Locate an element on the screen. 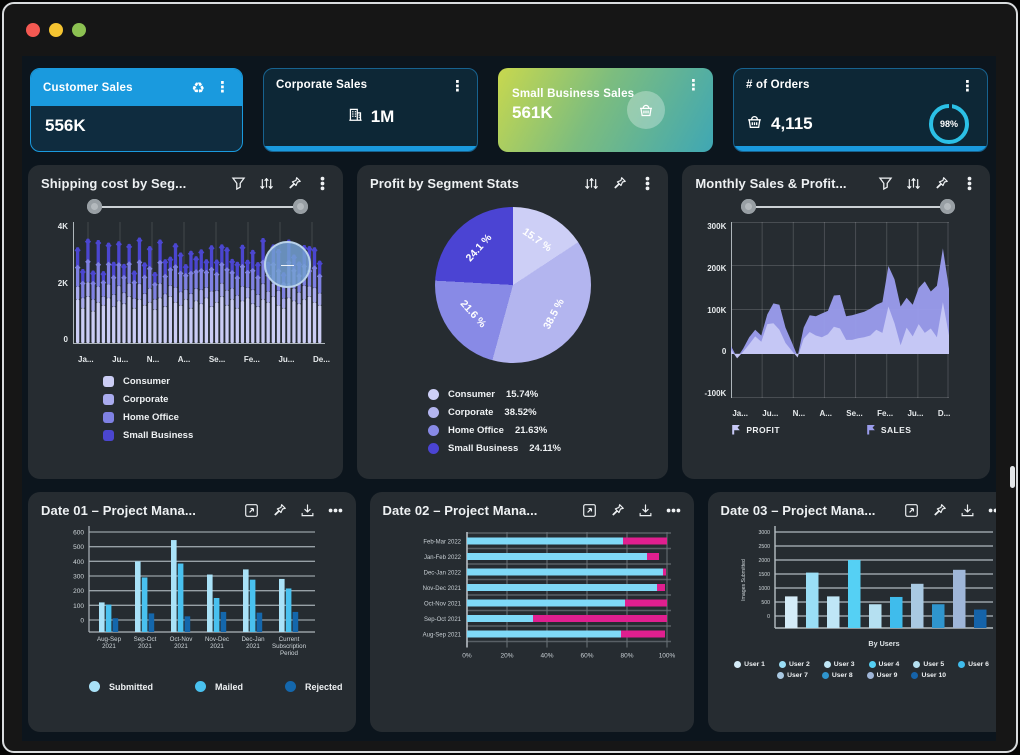 This screenshot has width=1020, height=755. legend-item: Home Office is located at coordinates (216, 417).